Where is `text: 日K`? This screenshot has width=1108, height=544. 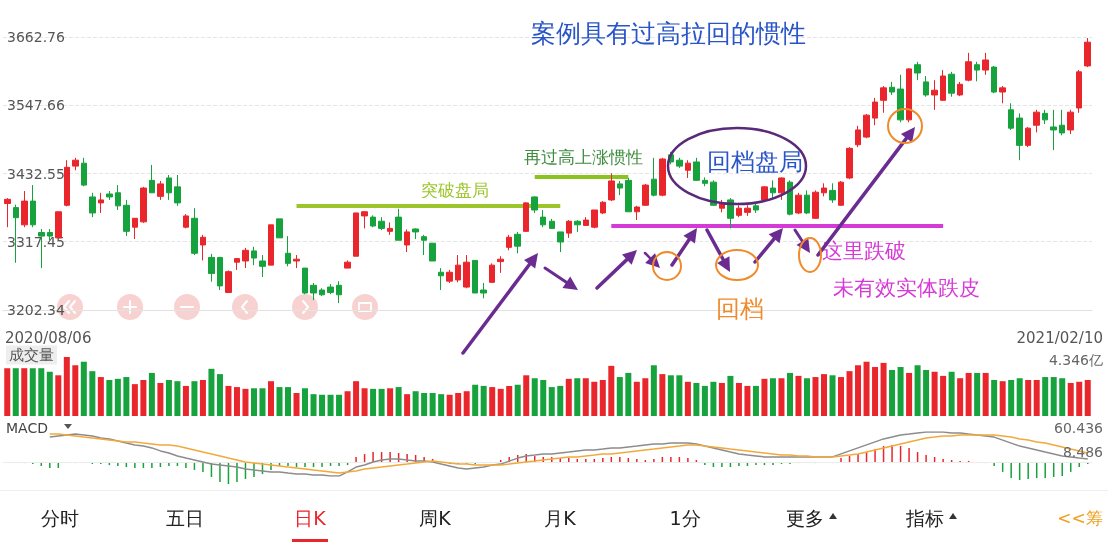 text: 日K is located at coordinates (310, 518).